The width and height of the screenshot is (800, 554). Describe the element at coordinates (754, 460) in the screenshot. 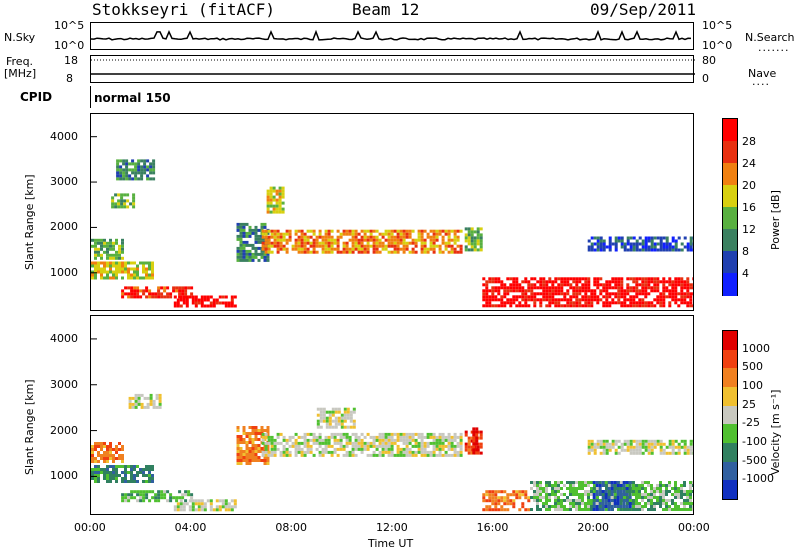

I see `velocity-colorbar-tick: -500` at that location.